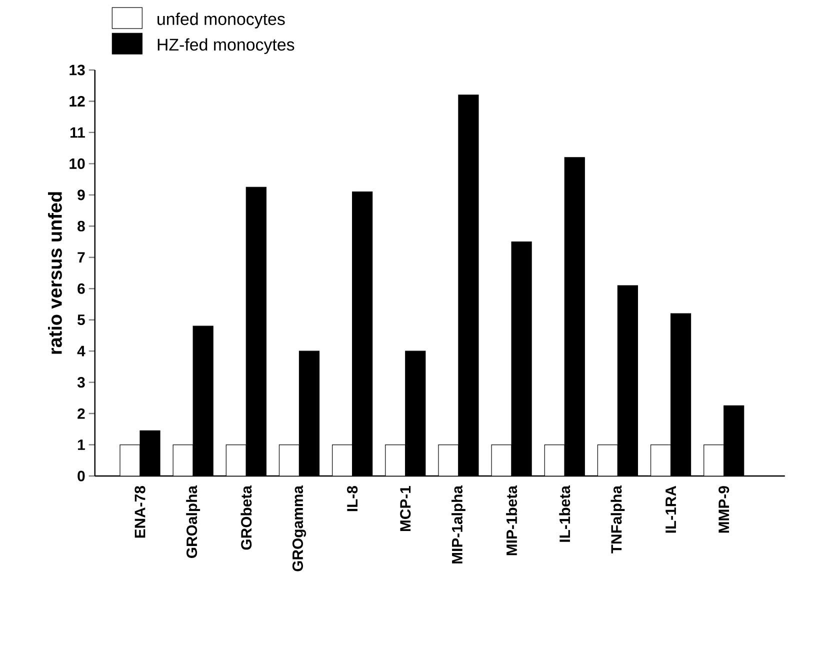  What do you see at coordinates (617, 519) in the screenshot?
I see `x-tick-label: TNFalpha` at bounding box center [617, 519].